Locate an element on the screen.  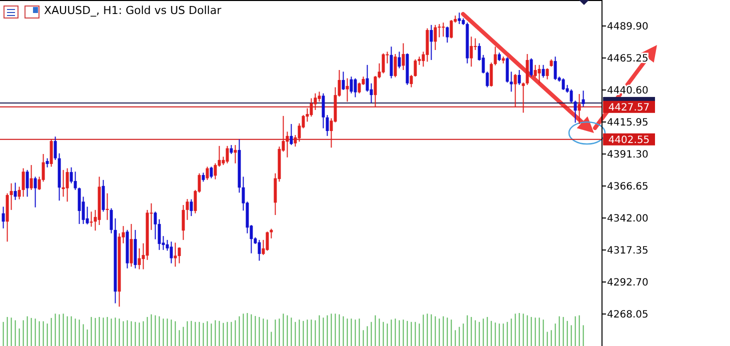
ref-line-label: 4427.57 is located at coordinates (629, 108).